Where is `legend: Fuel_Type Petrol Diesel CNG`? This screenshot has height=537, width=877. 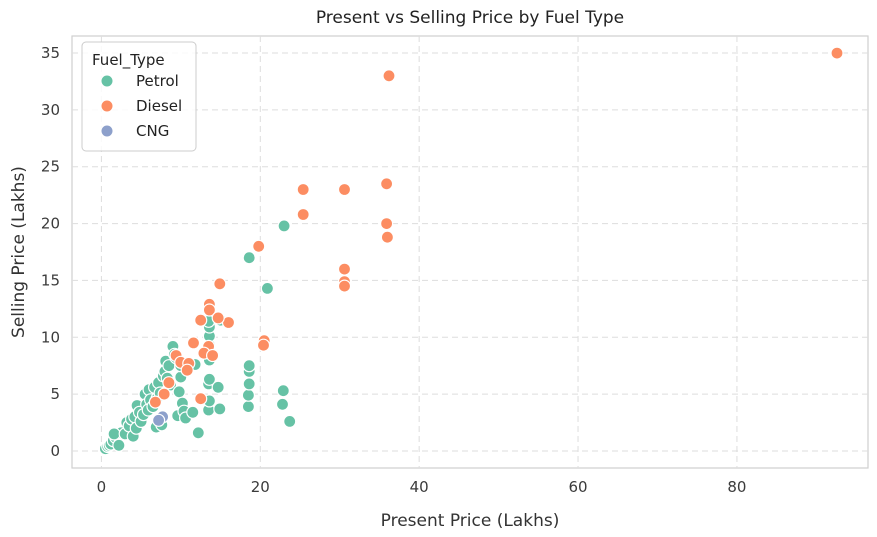 legend: Fuel_Type Petrol Diesel CNG is located at coordinates (139, 96).